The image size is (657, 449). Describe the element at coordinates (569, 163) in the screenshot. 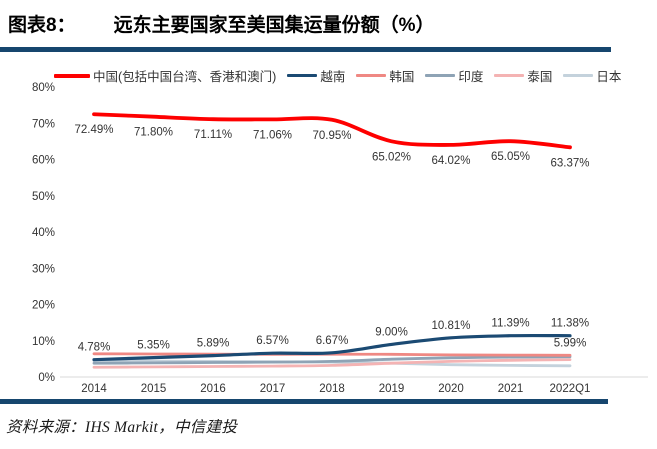

I see `data-label-china: 63.37%` at that location.